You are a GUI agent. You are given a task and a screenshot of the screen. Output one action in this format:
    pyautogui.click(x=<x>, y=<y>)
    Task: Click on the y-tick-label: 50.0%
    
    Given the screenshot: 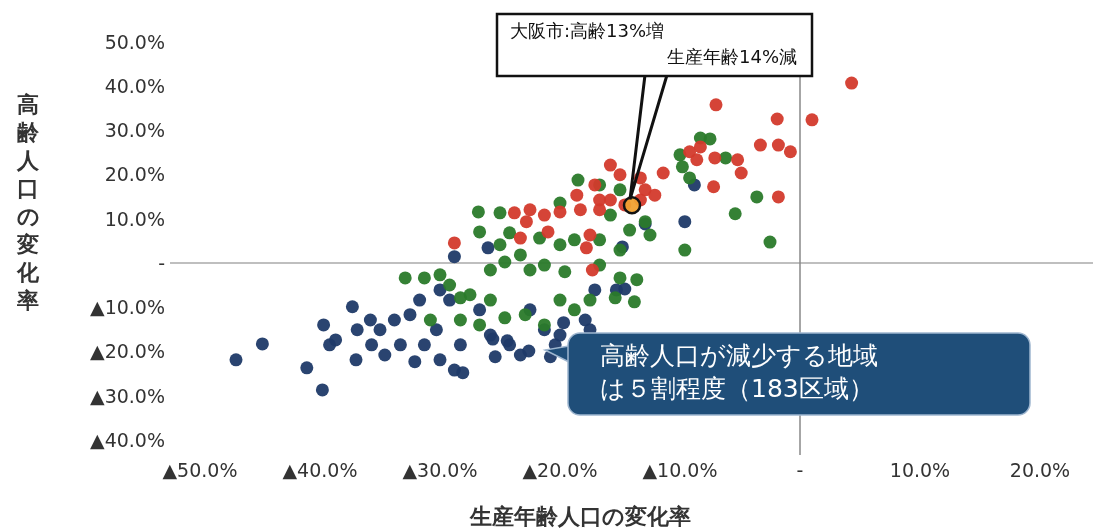 What is the action you would take?
    pyautogui.click(x=134, y=41)
    